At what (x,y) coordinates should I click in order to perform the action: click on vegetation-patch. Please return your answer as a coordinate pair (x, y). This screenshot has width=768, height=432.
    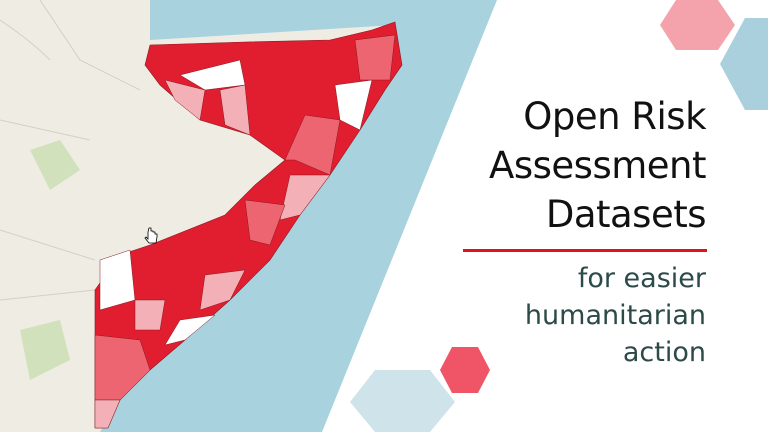
    Looking at the image, I should click on (90, 260).